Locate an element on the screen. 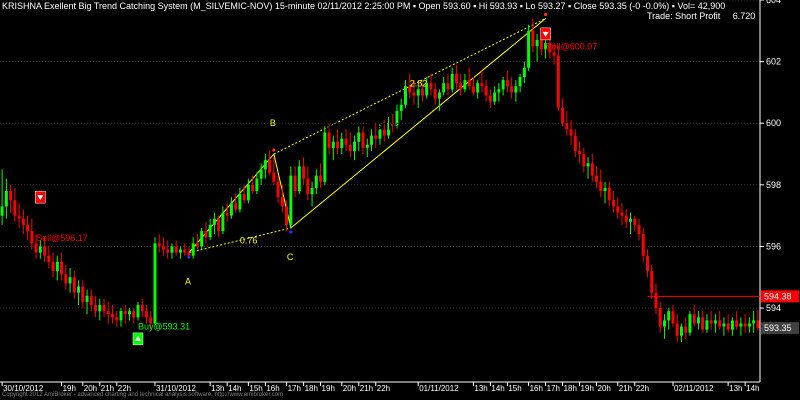 The width and height of the screenshot is (800, 400). y-tick-label-594: 594 is located at coordinates (773, 308).